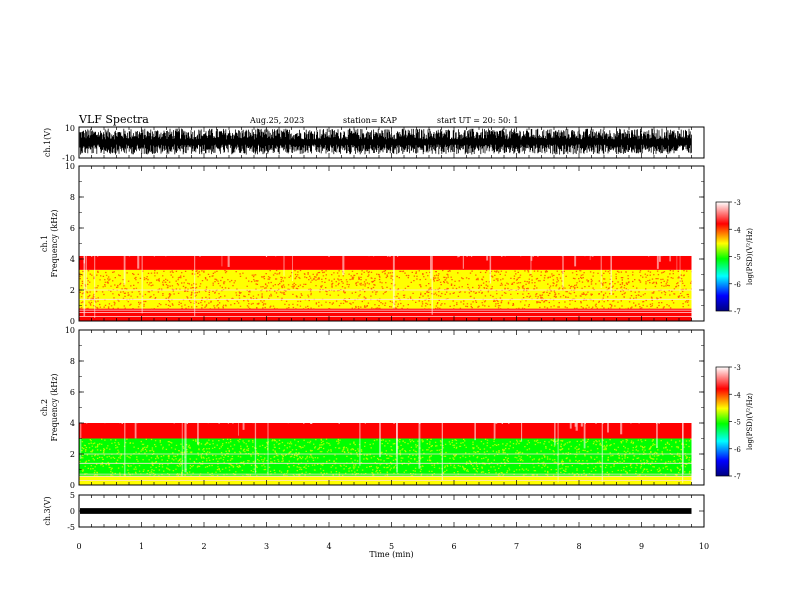 This screenshot has width=792, height=612. Describe the element at coordinates (141, 546) in the screenshot. I see `time-tick-label: 1` at that location.